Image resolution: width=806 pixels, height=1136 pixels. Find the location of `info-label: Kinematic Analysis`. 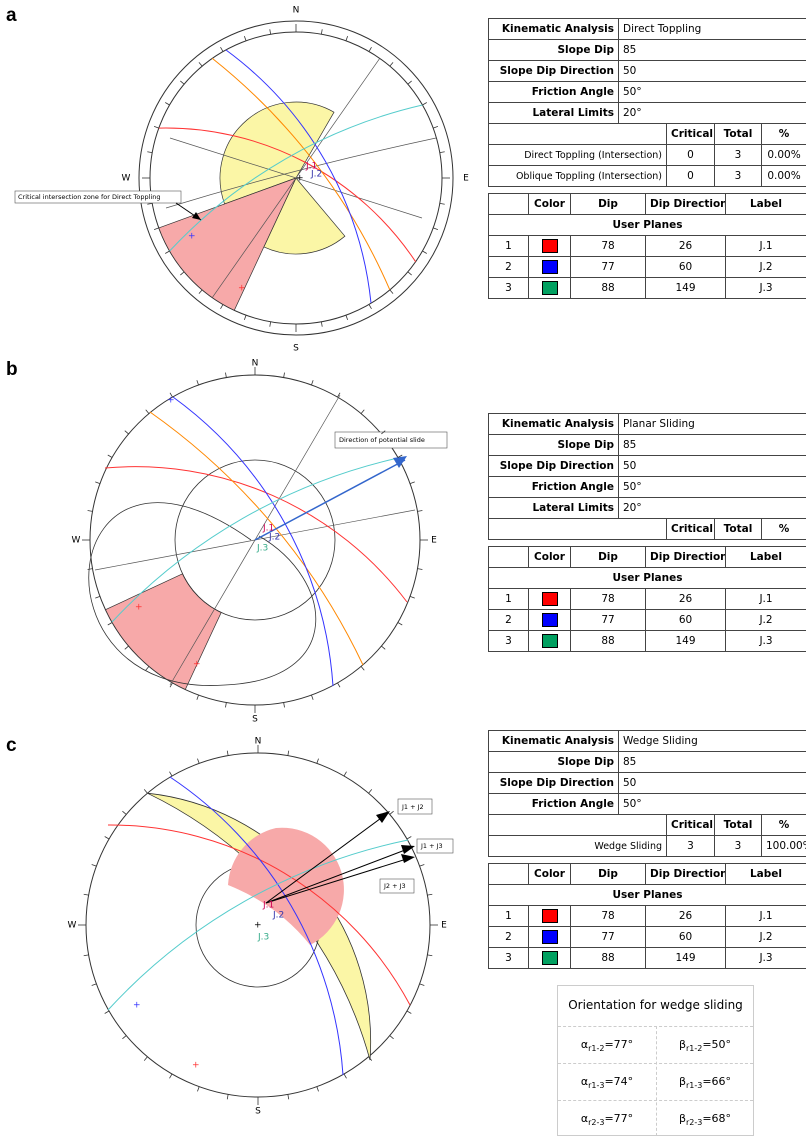

info-label: Kinematic Analysis is located at coordinates (553, 29).